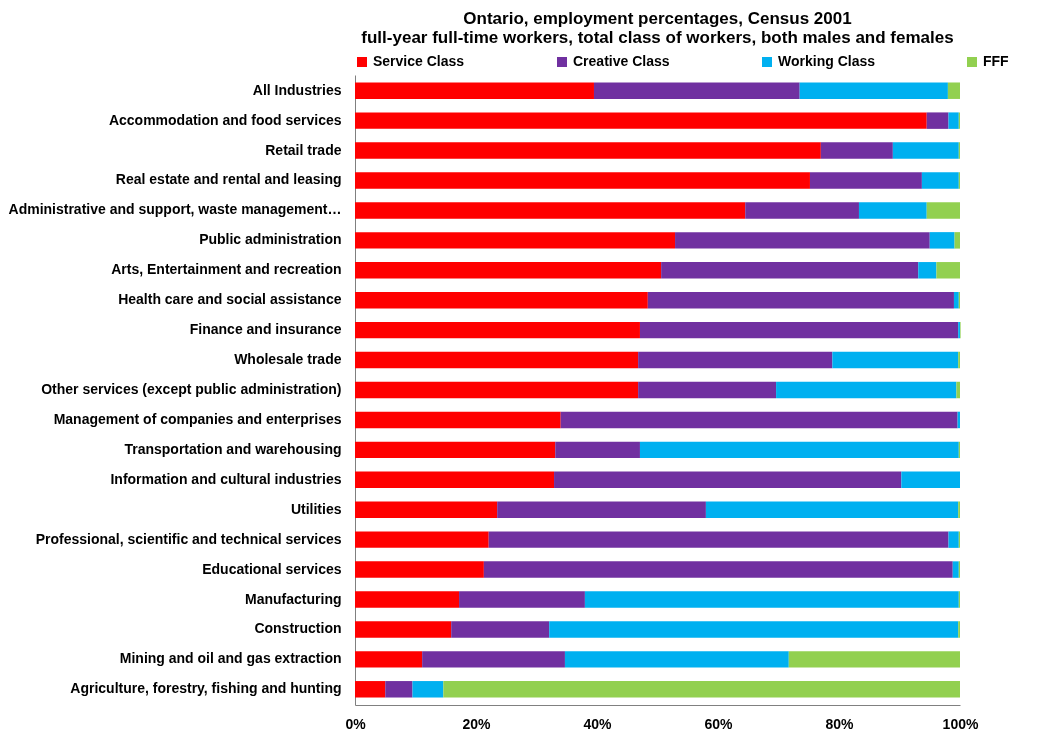 This screenshot has height=755, width=1042. I want to click on chart-title: Ontario, employment percentages, Census 2001 full-year full-time workers, total class of workers, both males and females, so click(657, 28).